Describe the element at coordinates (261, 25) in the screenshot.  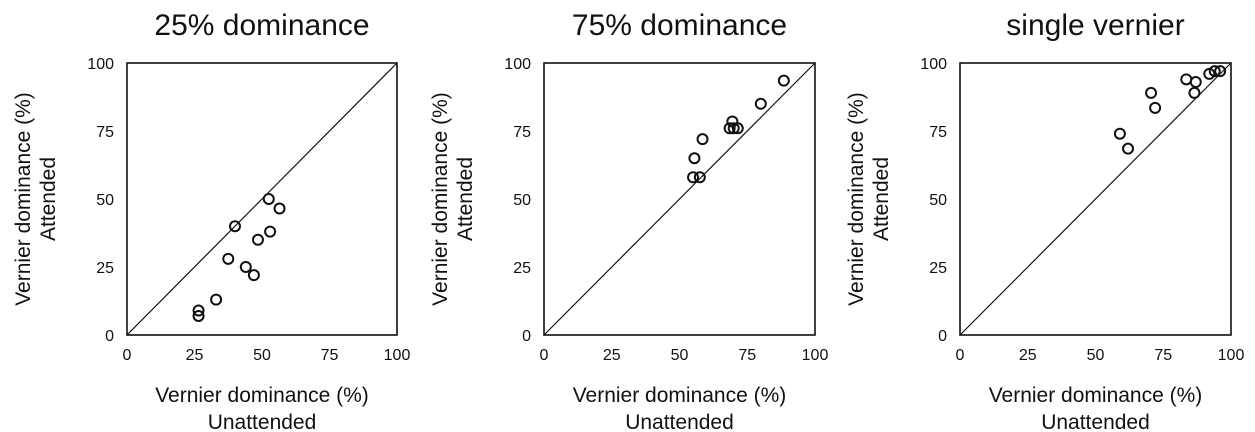
I see `chart-title: 25% dominance` at that location.